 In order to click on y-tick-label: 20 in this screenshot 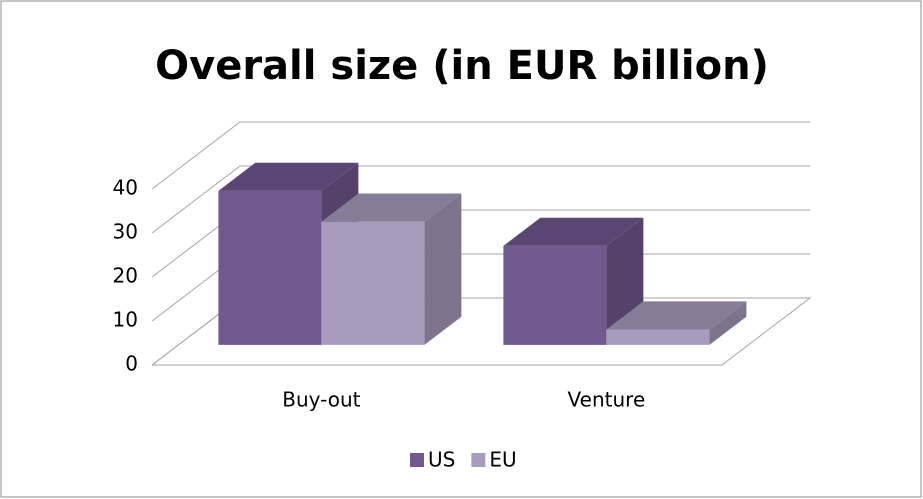, I will do `click(125, 276)`.